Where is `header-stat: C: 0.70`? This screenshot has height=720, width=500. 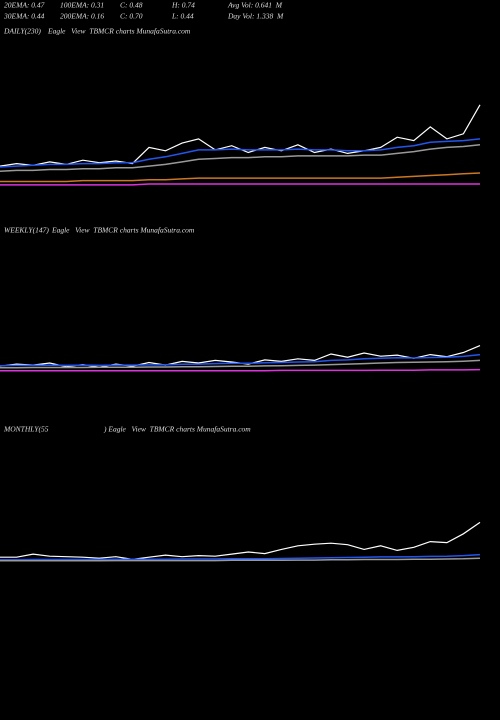 header-stat: C: 0.70 is located at coordinates (131, 16).